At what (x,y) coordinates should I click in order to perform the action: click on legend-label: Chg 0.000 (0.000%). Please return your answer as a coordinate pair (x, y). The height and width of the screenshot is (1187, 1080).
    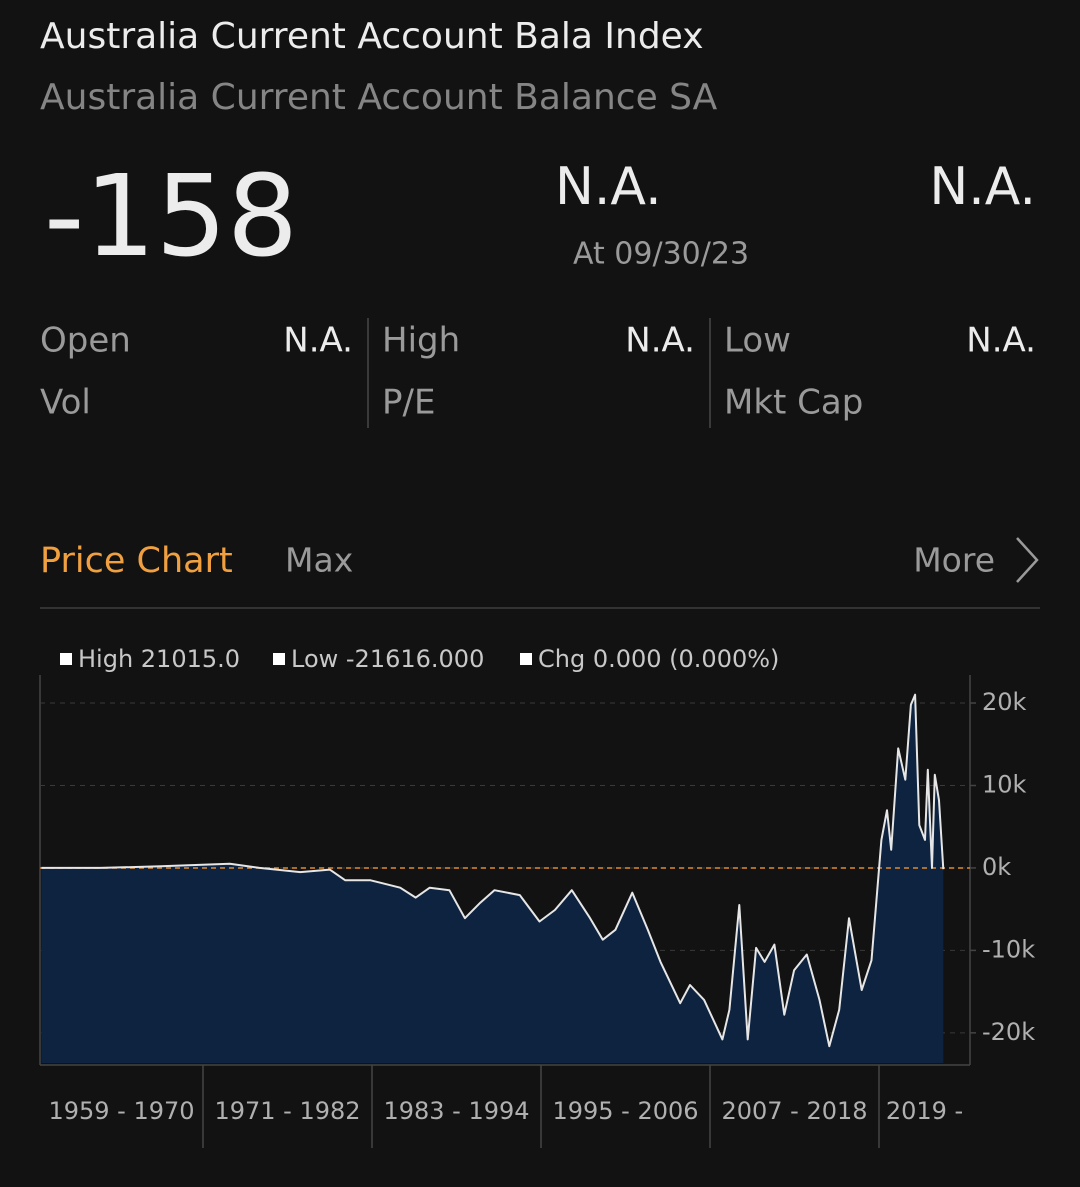
    Looking at the image, I should click on (658, 659).